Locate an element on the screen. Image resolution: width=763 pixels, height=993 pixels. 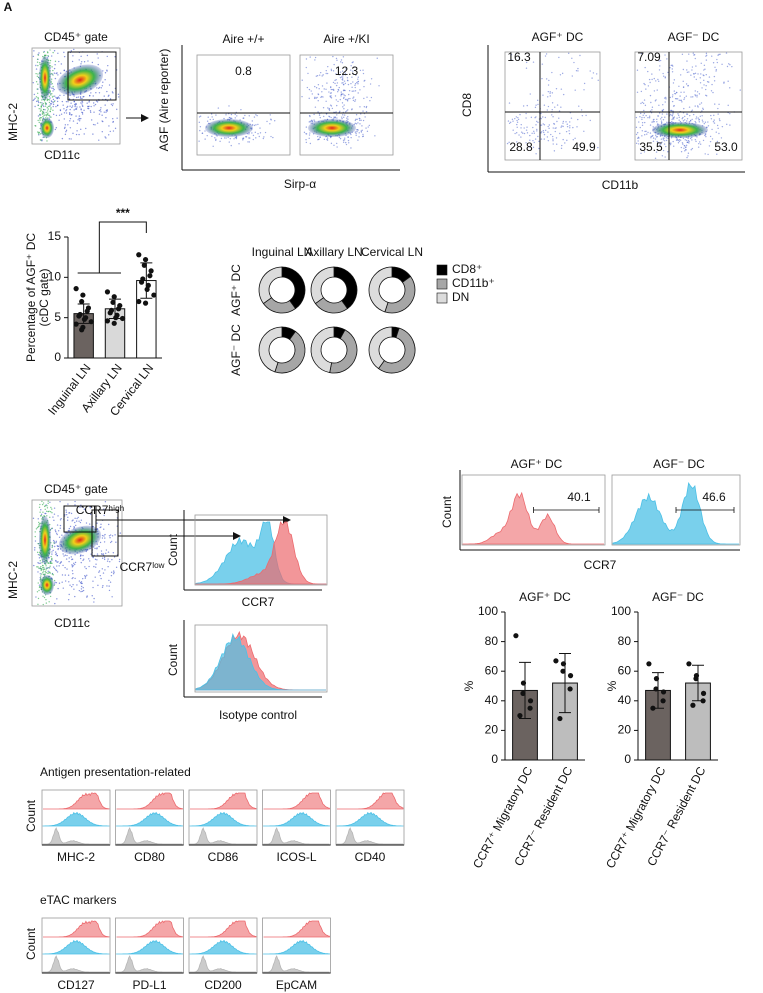
label: 46.6 is located at coordinates (714, 497).